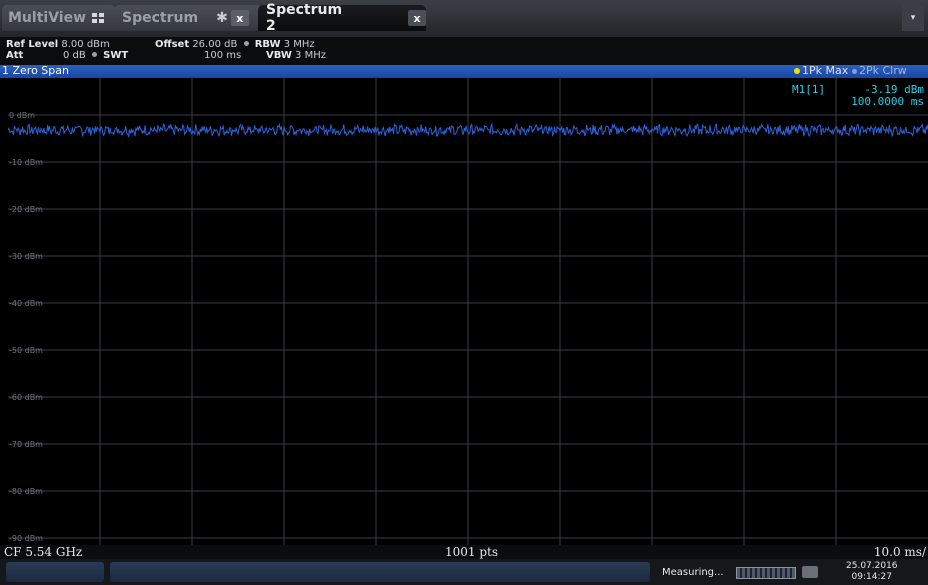  What do you see at coordinates (472, 552) in the screenshot?
I see `sweep-points: 1001 pts` at bounding box center [472, 552].